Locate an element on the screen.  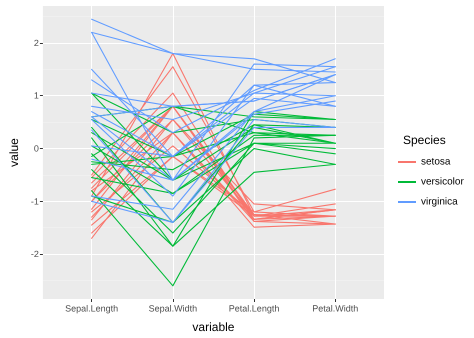
x-tick-label: Petal.Length is located at coordinates (254, 309).